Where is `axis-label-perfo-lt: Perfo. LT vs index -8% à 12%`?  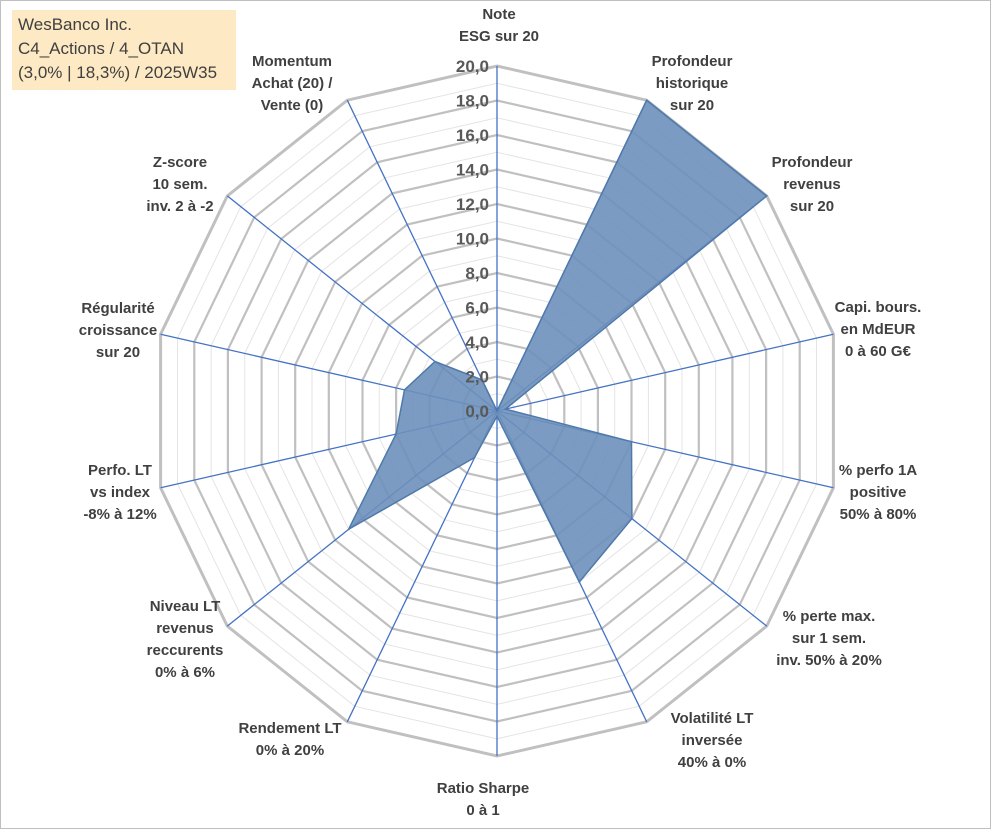 axis-label-perfo-lt: Perfo. LT vs index -8% à 12% is located at coordinates (120, 492).